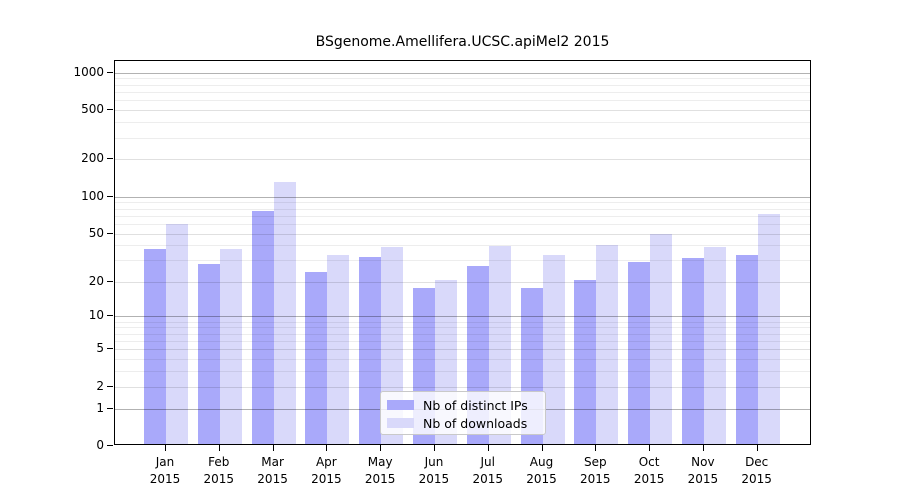 The image size is (900, 500). I want to click on x-tick-jul, so click(488, 448).